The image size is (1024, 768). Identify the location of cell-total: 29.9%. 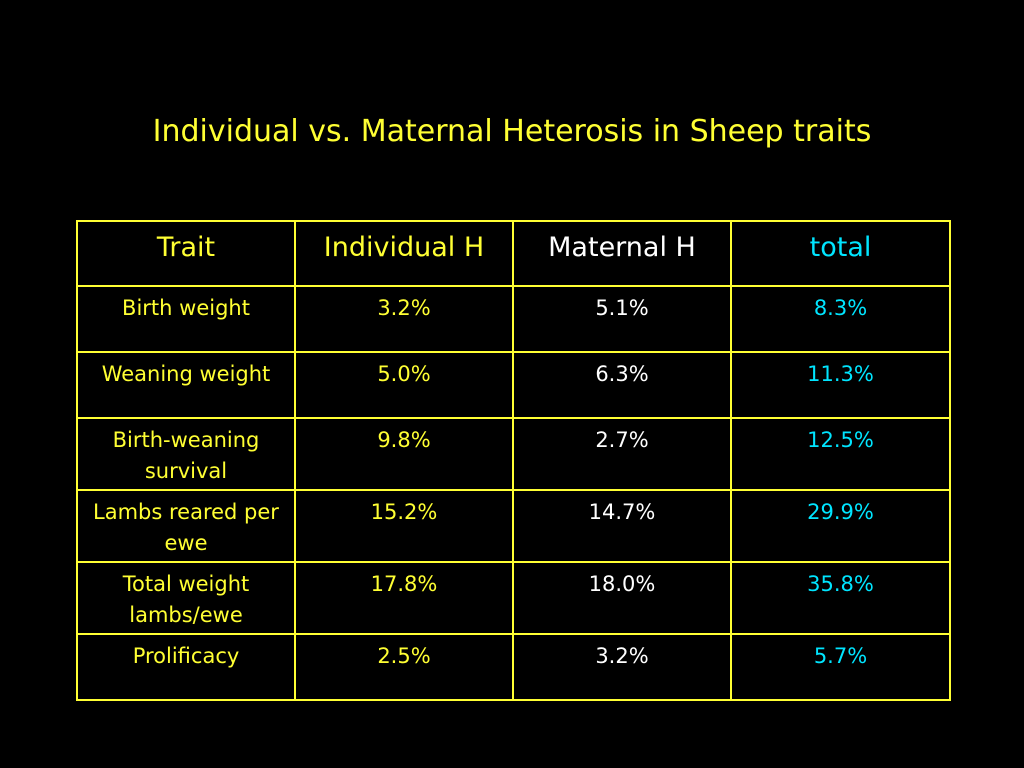
(840, 526).